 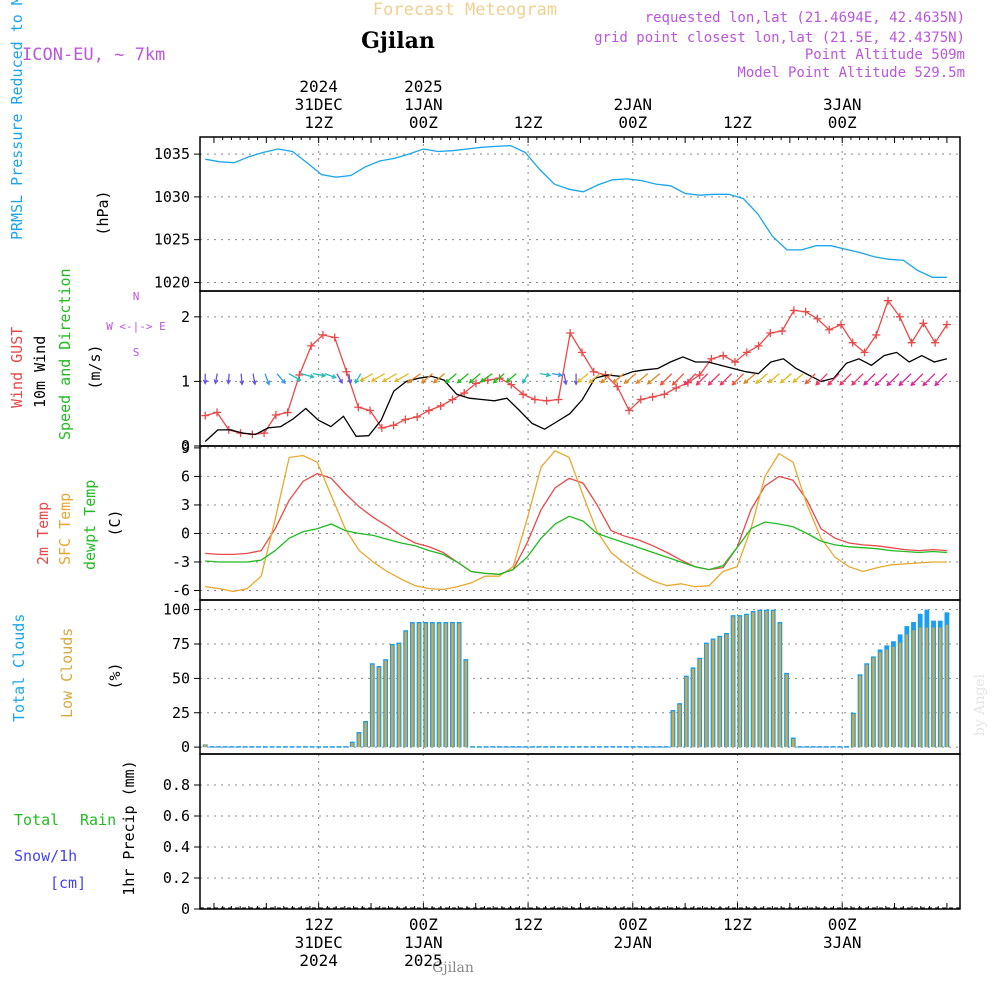 What do you see at coordinates (319, 104) in the screenshot?
I see `top-time-label: 31DEC` at bounding box center [319, 104].